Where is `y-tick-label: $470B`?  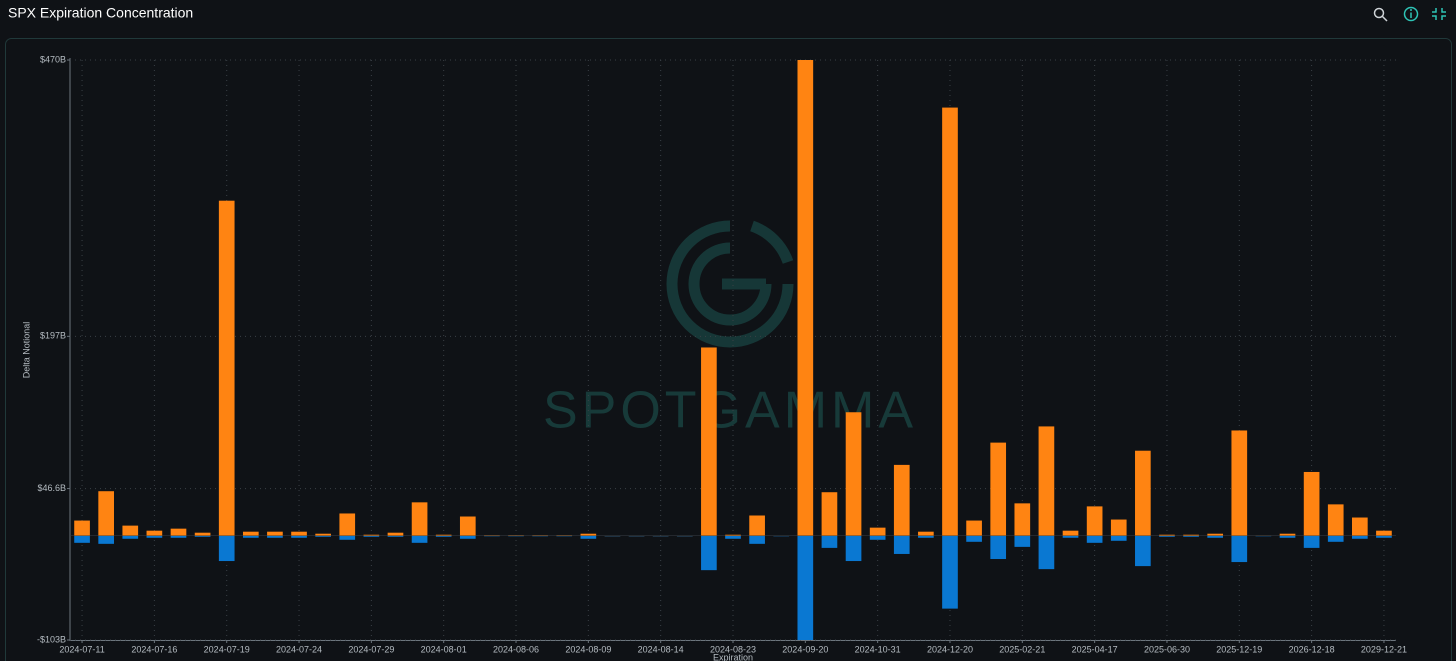
y-tick-label: $470B is located at coordinates (53, 59).